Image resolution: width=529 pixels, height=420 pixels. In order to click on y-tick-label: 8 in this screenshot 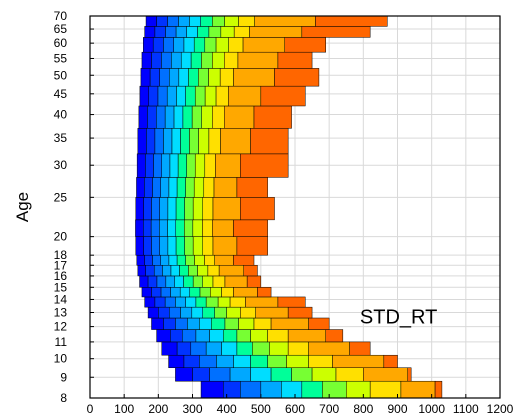, I will do `click(63, 398)`.